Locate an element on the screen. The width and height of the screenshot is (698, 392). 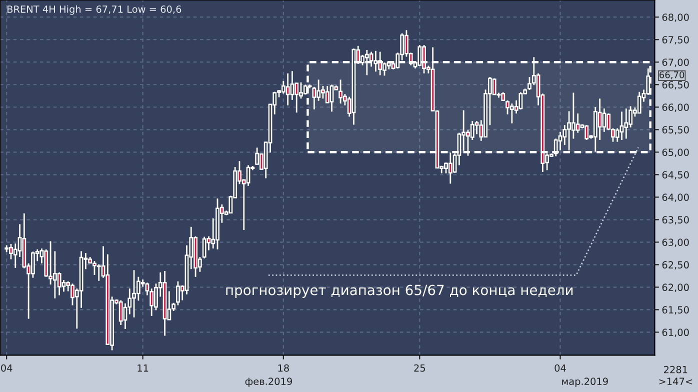
y-tick-label: 64,50 is located at coordinates (675, 175).